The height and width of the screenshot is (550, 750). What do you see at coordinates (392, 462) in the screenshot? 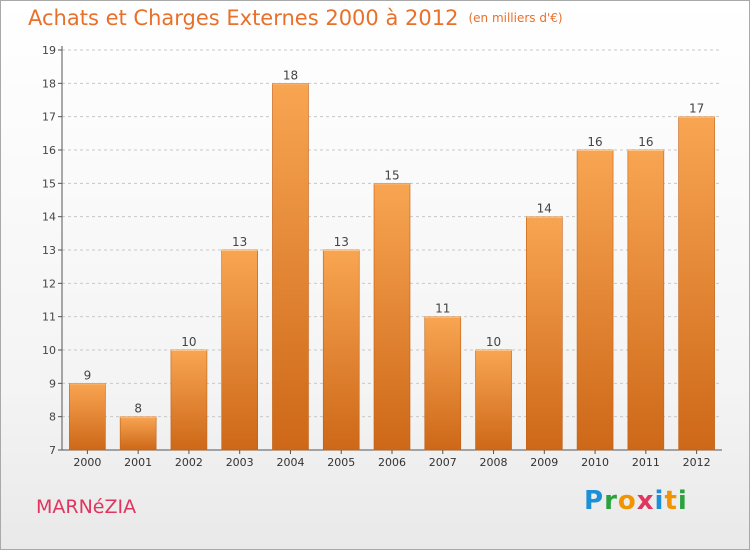
I see `x-tick-label: 2006` at bounding box center [392, 462].